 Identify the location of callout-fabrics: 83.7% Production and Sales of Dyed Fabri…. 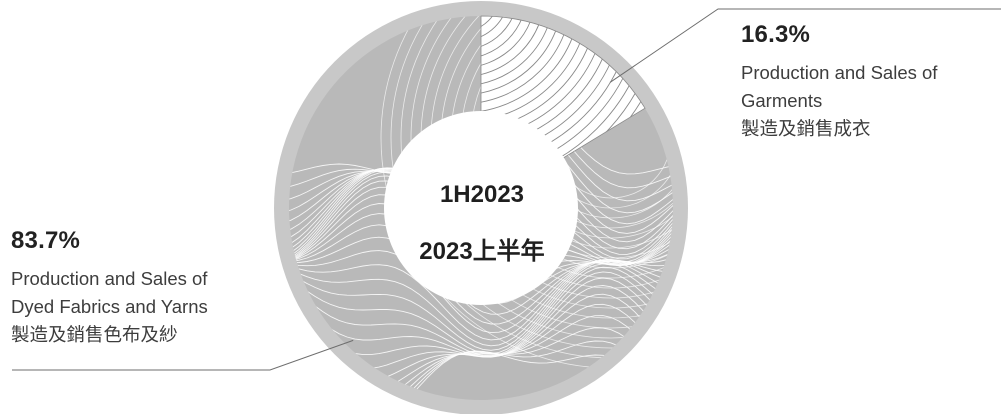
(109, 289).